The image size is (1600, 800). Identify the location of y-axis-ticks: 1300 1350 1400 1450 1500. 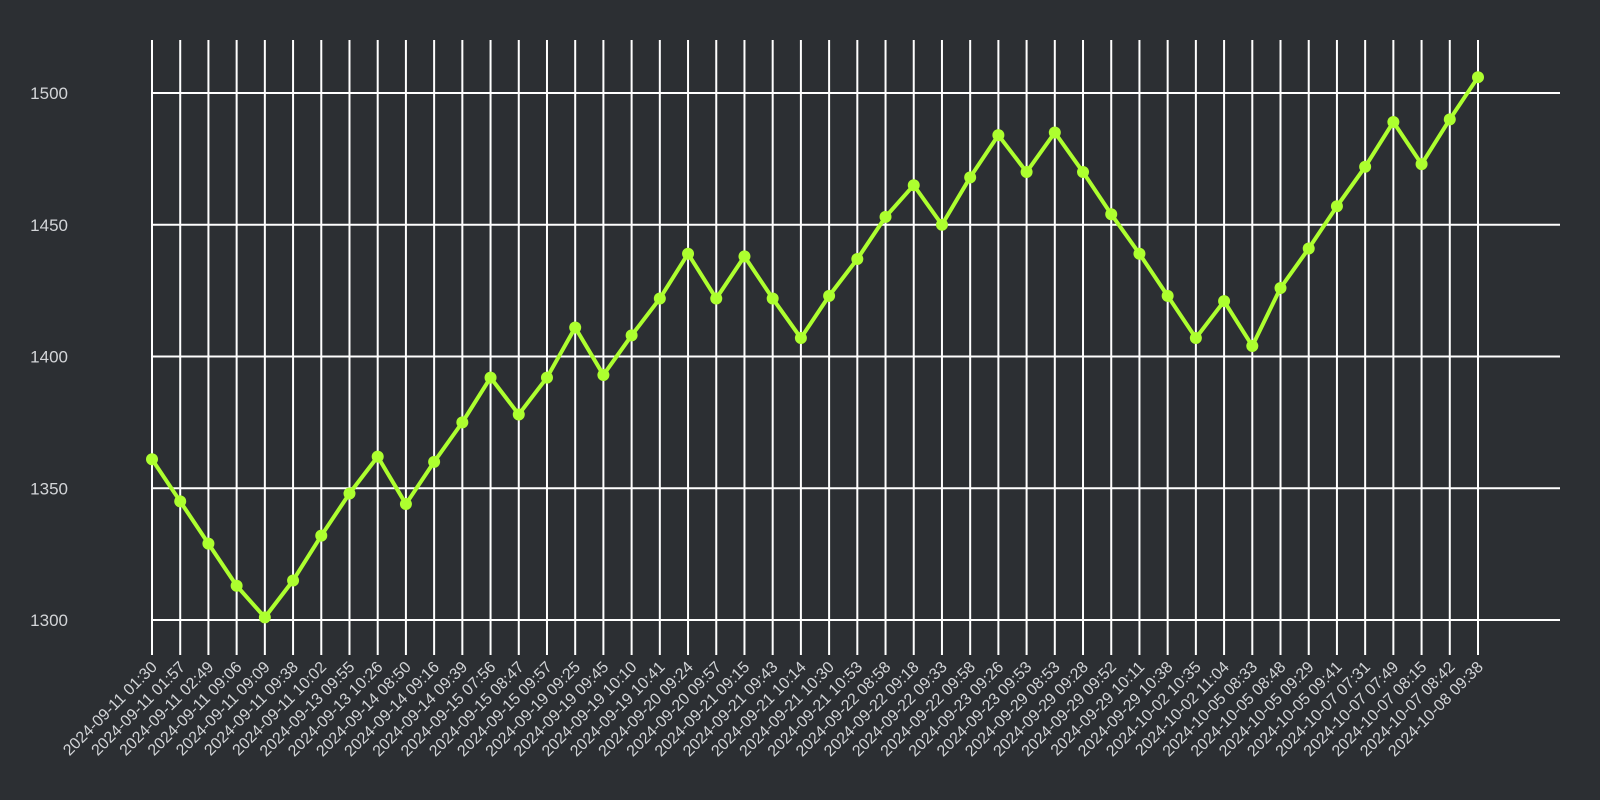
(49, 357).